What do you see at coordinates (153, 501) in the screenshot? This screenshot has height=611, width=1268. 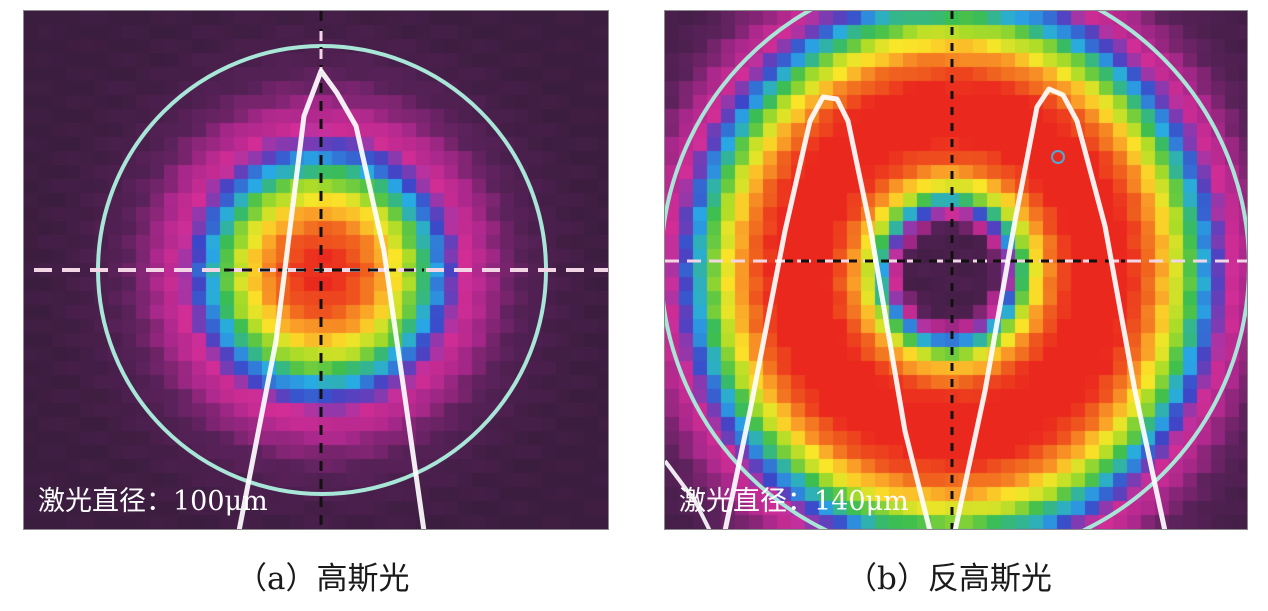 I see `beam-diameter-label: 激光直径：100μm` at bounding box center [153, 501].